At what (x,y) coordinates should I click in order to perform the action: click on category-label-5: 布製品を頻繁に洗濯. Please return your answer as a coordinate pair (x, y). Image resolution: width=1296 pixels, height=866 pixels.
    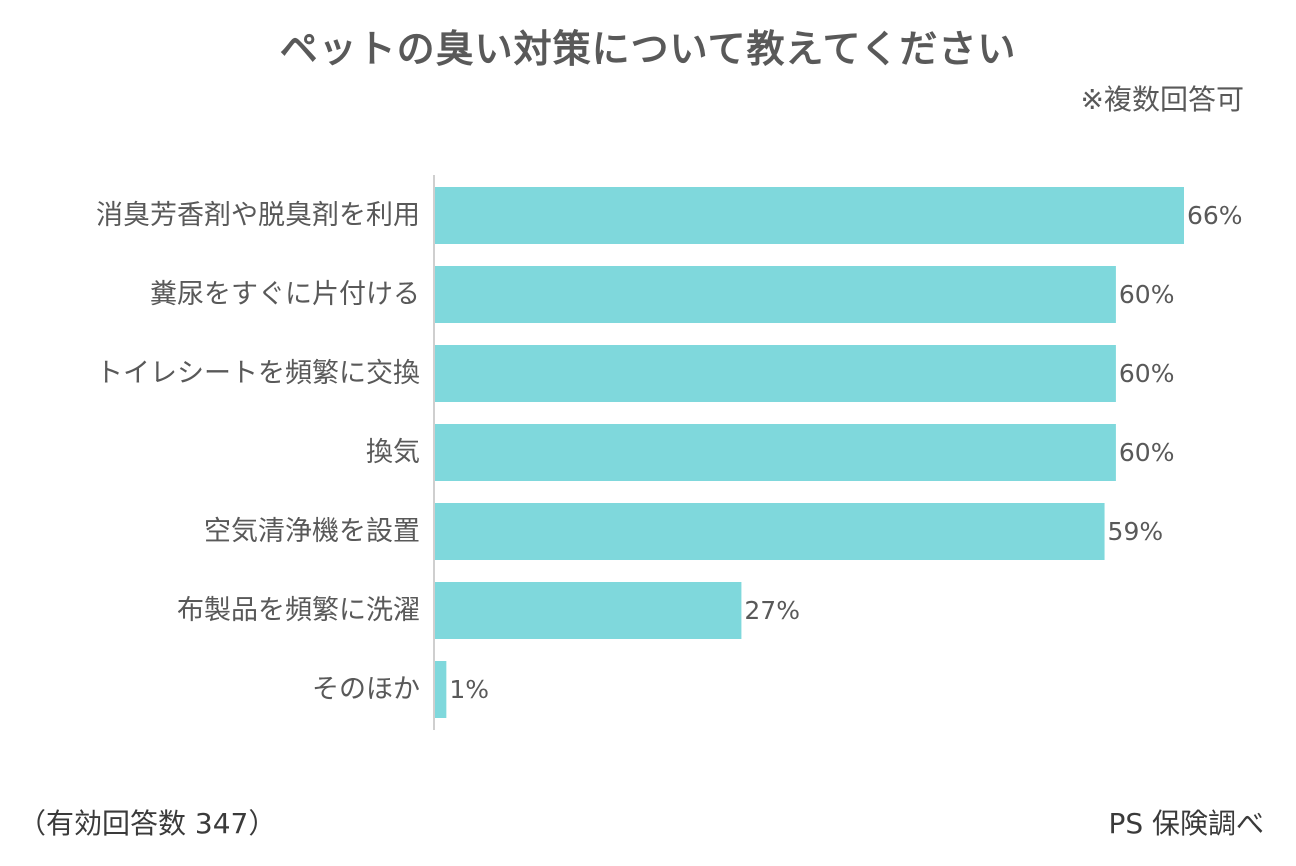
    Looking at the image, I should click on (298, 610).